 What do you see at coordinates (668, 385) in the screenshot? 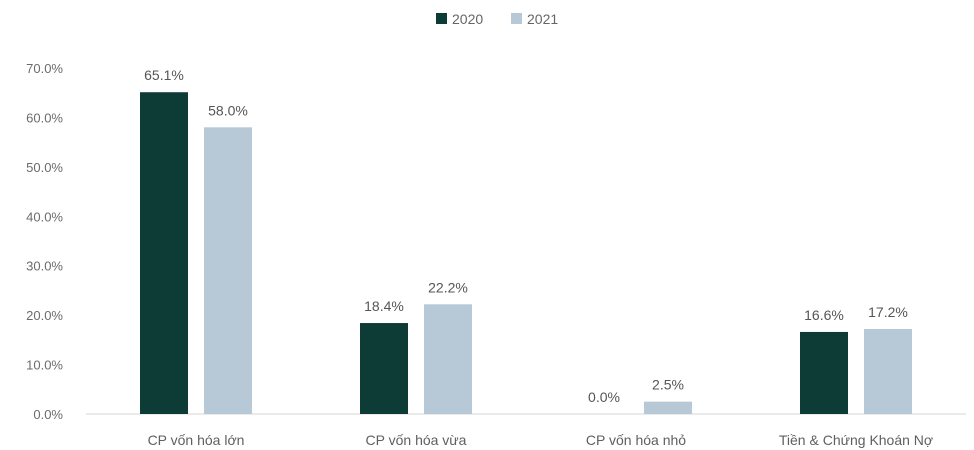
I see `data-label-2021-2: 2.5%` at bounding box center [668, 385].